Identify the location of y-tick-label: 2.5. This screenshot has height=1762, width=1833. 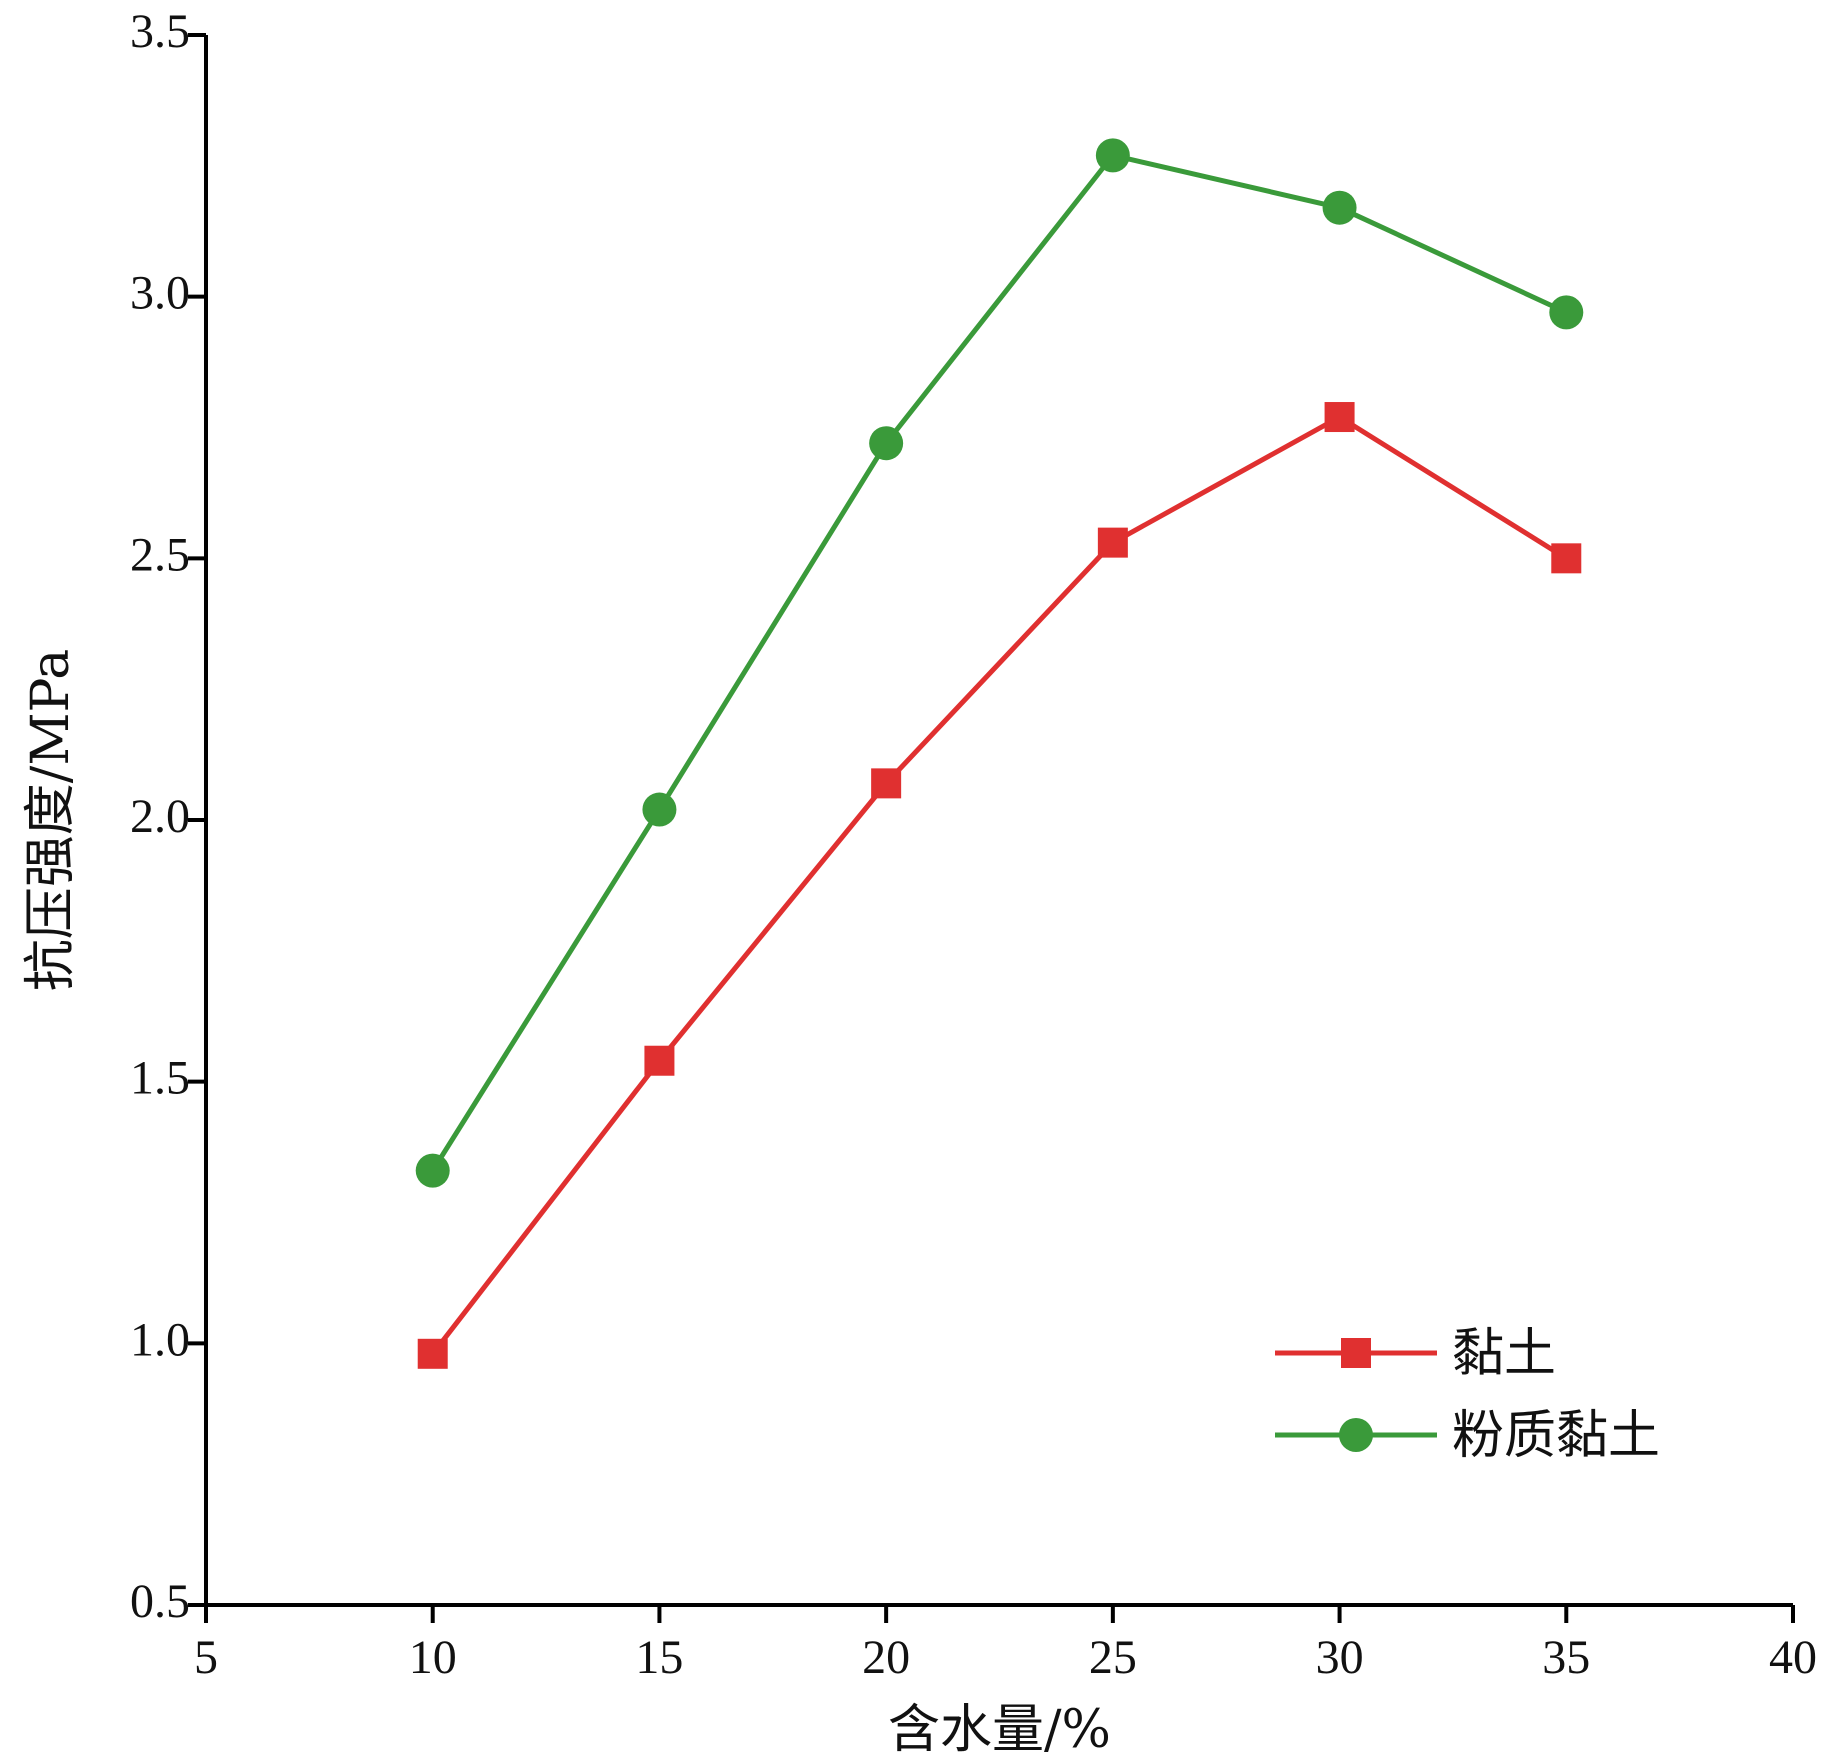
(160, 554).